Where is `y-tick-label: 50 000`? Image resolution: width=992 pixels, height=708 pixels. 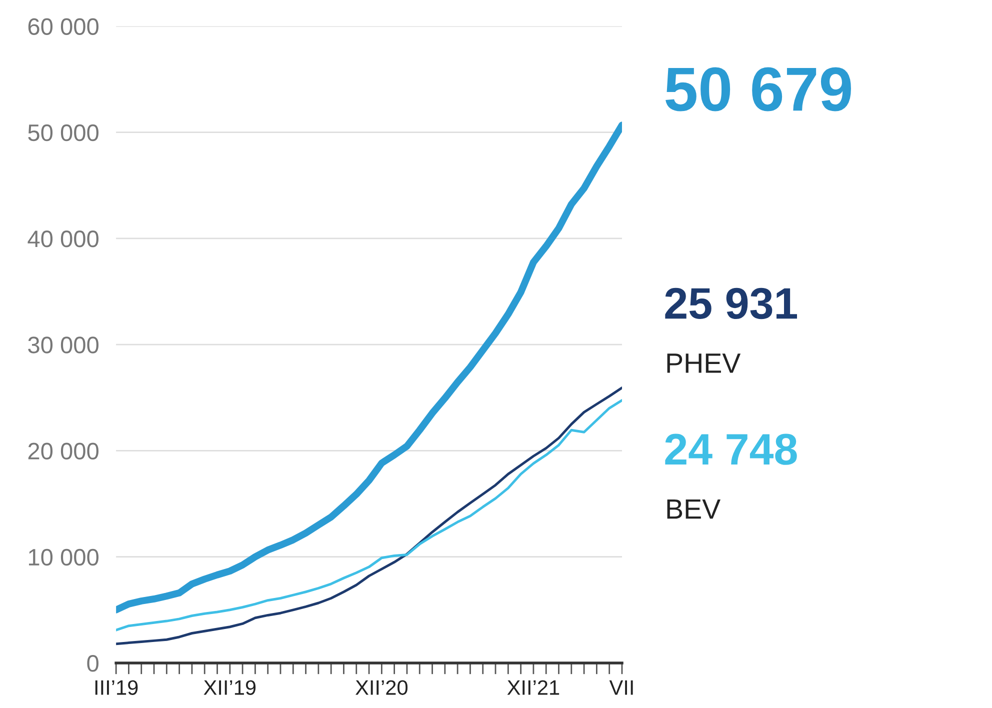 y-tick-label: 50 000 is located at coordinates (63, 133).